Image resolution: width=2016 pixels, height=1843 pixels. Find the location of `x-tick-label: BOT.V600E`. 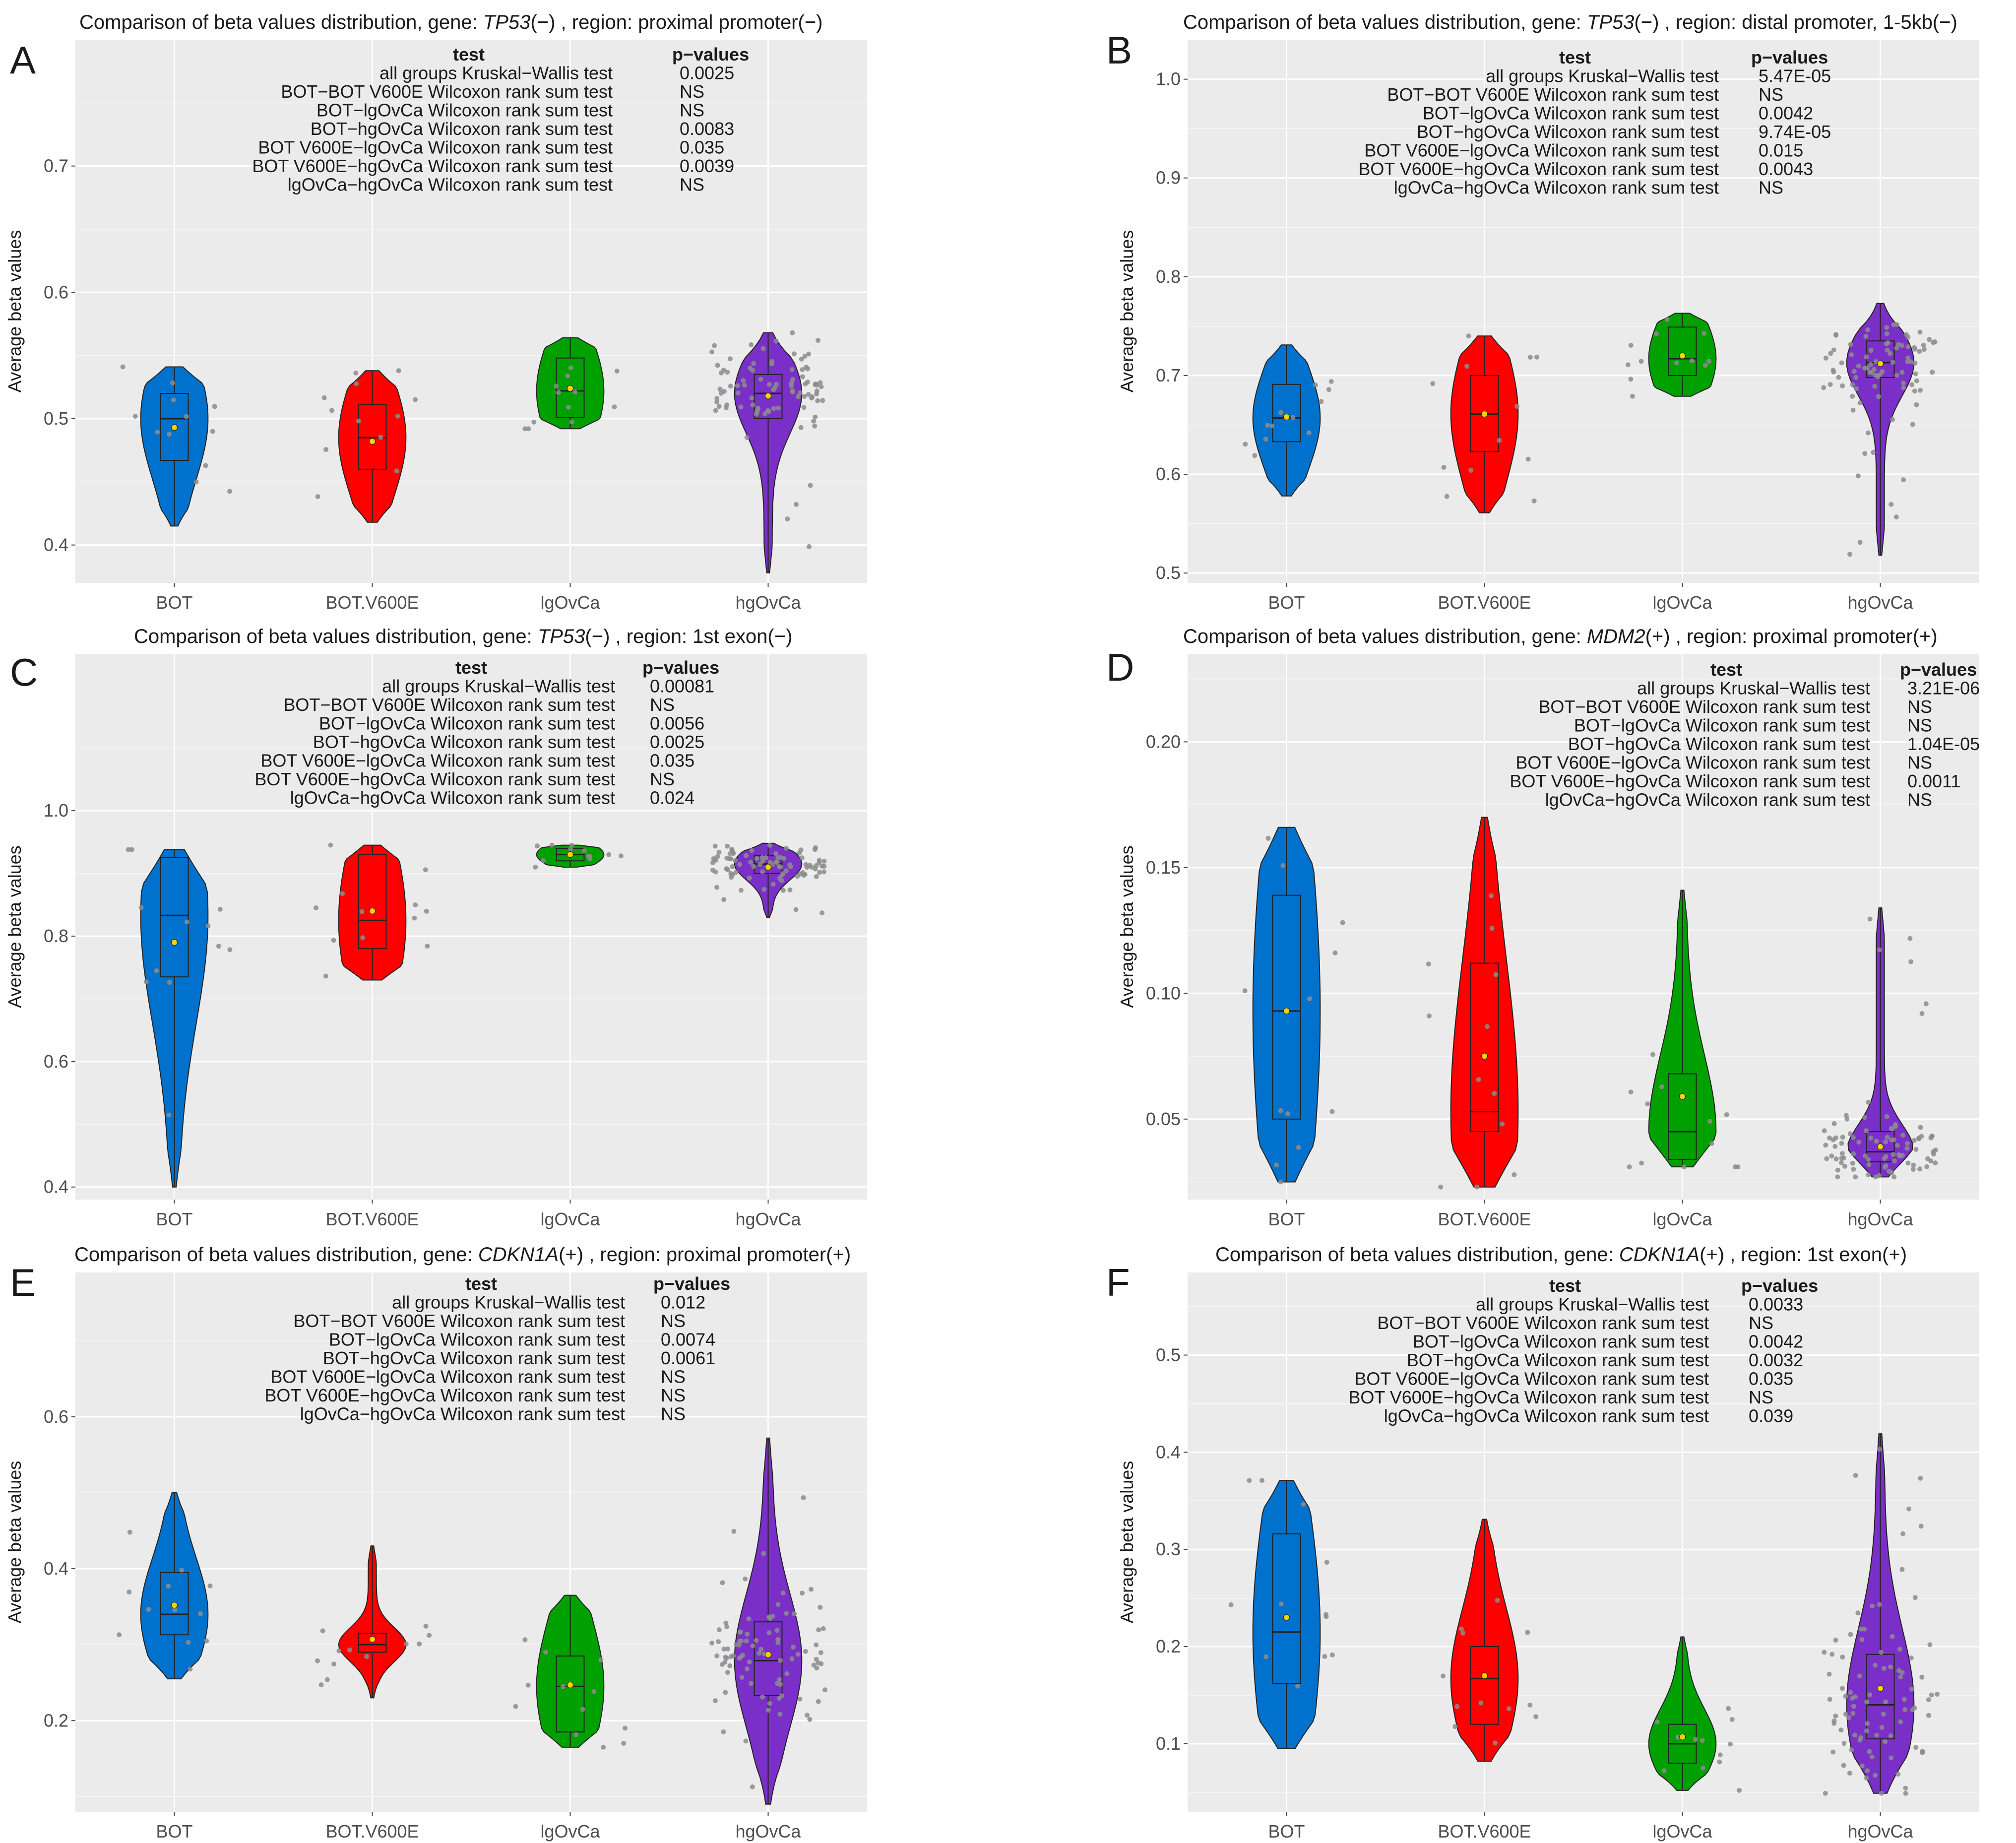

x-tick-label: BOT.V600E is located at coordinates (1484, 602).